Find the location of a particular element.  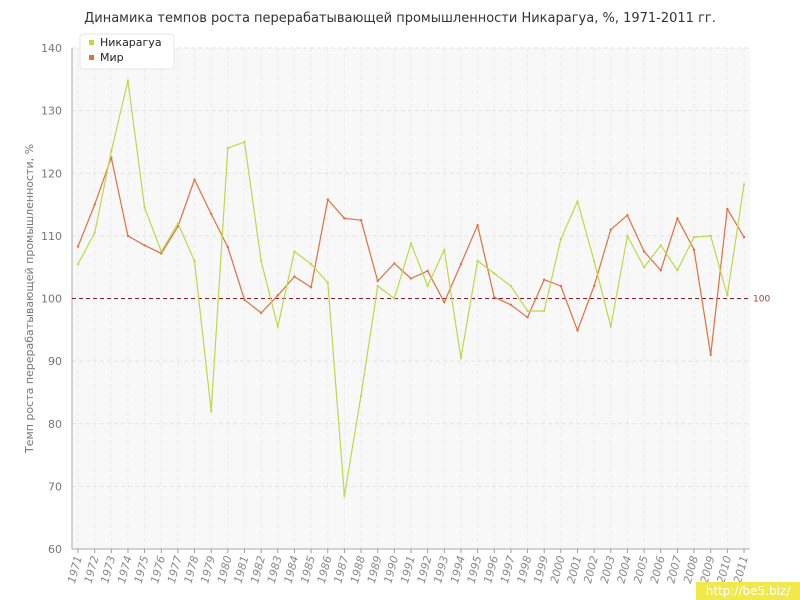

legend: Никарагуа Мир is located at coordinates (127, 51).